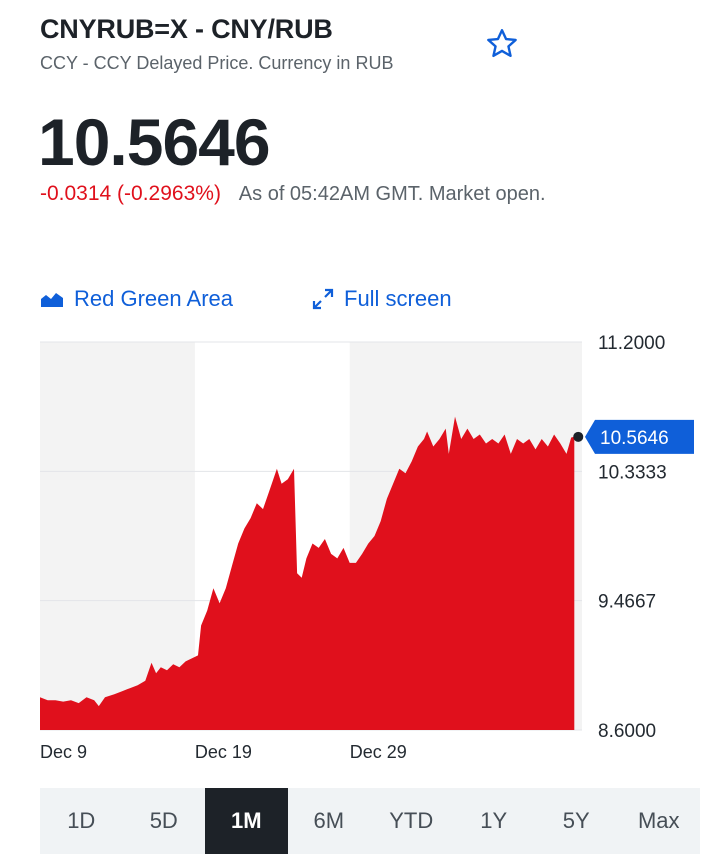 The height and width of the screenshot is (857, 725). I want to click on y-axis-tick-label: 11.2000, so click(631, 343).